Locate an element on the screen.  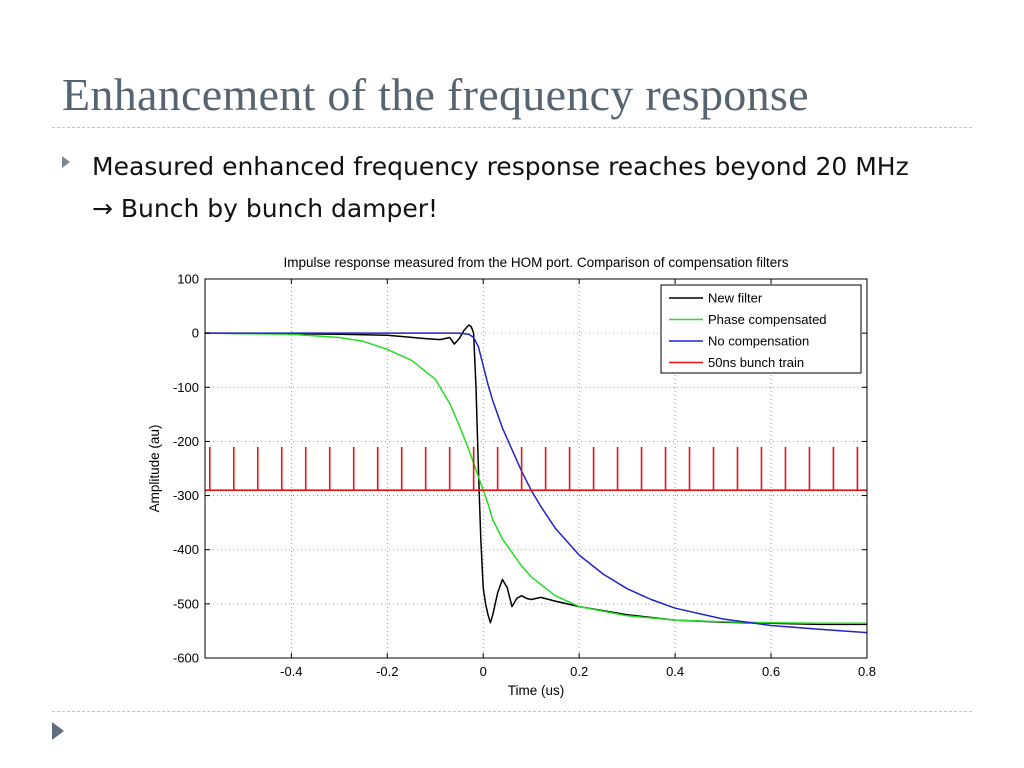
x-tick-label: 0.8 is located at coordinates (867, 671).